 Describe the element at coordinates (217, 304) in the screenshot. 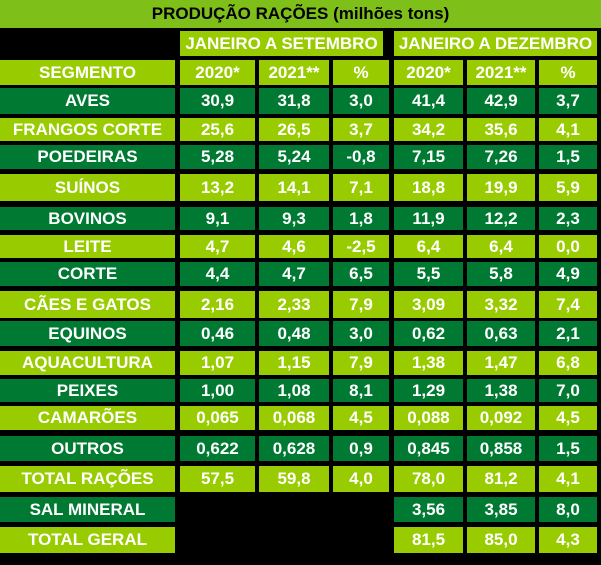

I see `value-cell: 2,16` at that location.